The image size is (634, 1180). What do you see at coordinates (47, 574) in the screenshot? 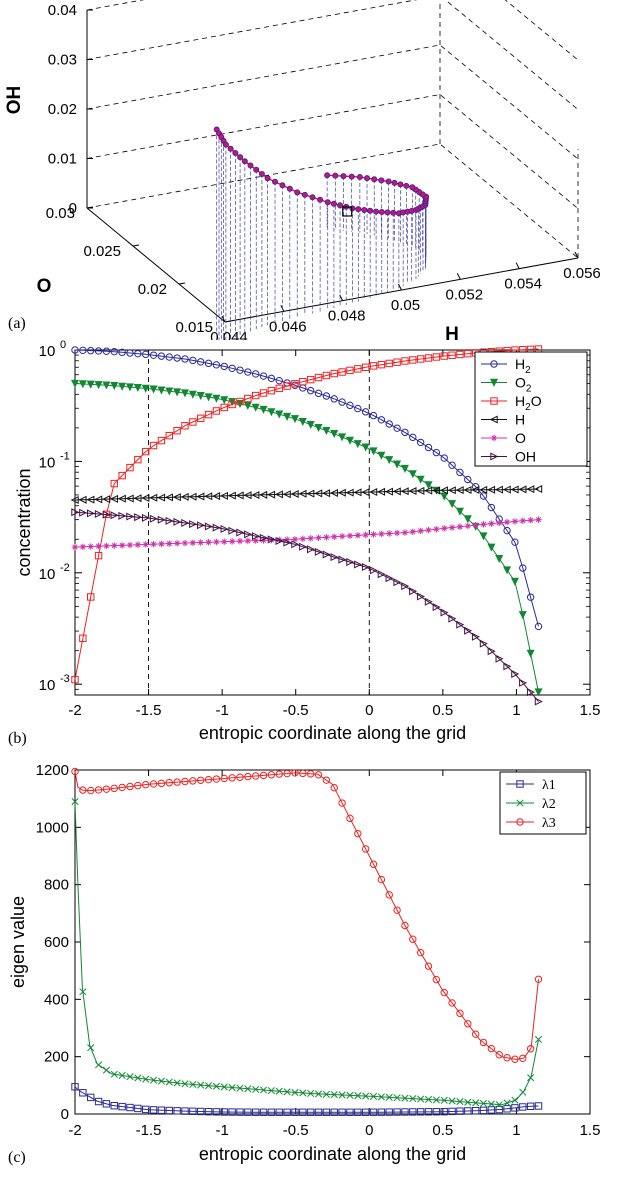
I see `y-tick-label: 10` at bounding box center [47, 574].